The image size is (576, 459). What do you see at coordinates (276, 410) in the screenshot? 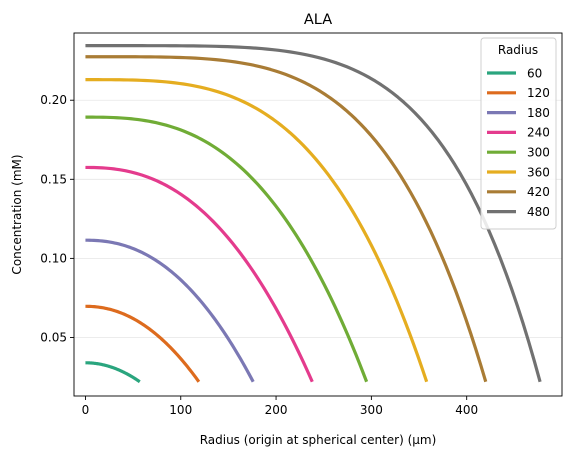
I see `x-tick-label: 200` at bounding box center [276, 410].